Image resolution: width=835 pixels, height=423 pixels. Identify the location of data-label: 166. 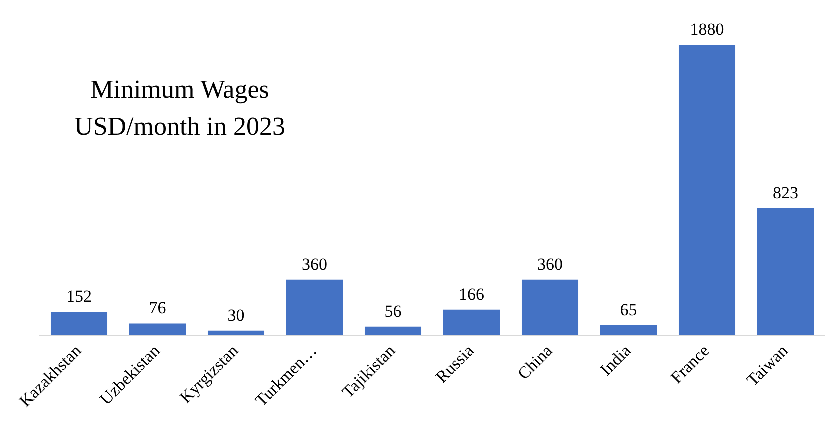
(471, 294).